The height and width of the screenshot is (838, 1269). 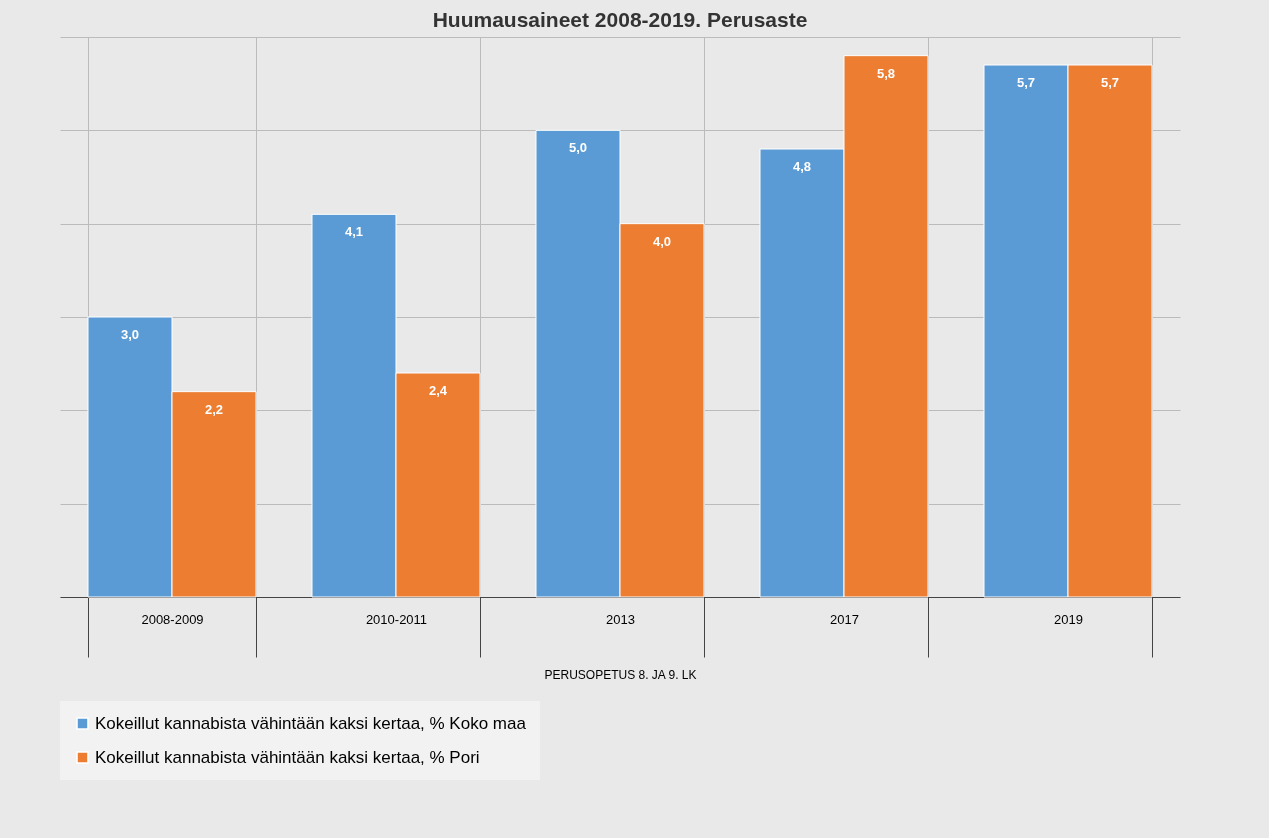 What do you see at coordinates (620, 675) in the screenshot?
I see `x-axis-title: PERUSOPETUS 8. JA 9. LK` at bounding box center [620, 675].